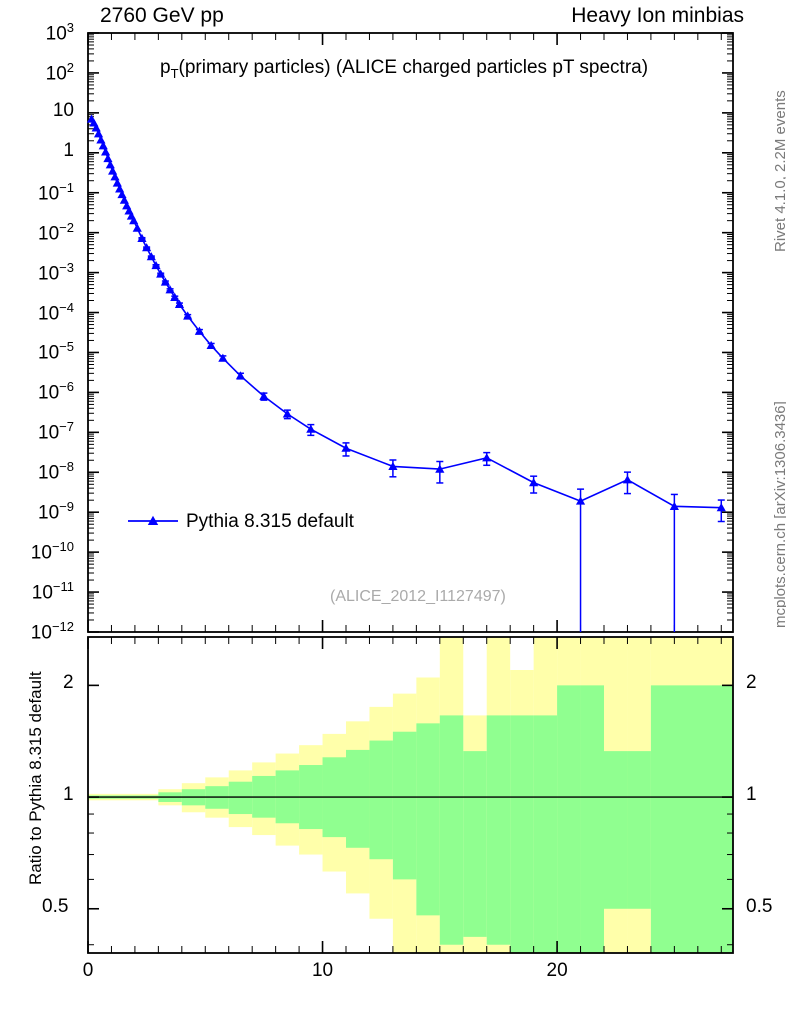 This screenshot has height=1024, width=786. What do you see at coordinates (657, 15) in the screenshot?
I see `header-process-label: Heavy Ion minbias` at bounding box center [657, 15].